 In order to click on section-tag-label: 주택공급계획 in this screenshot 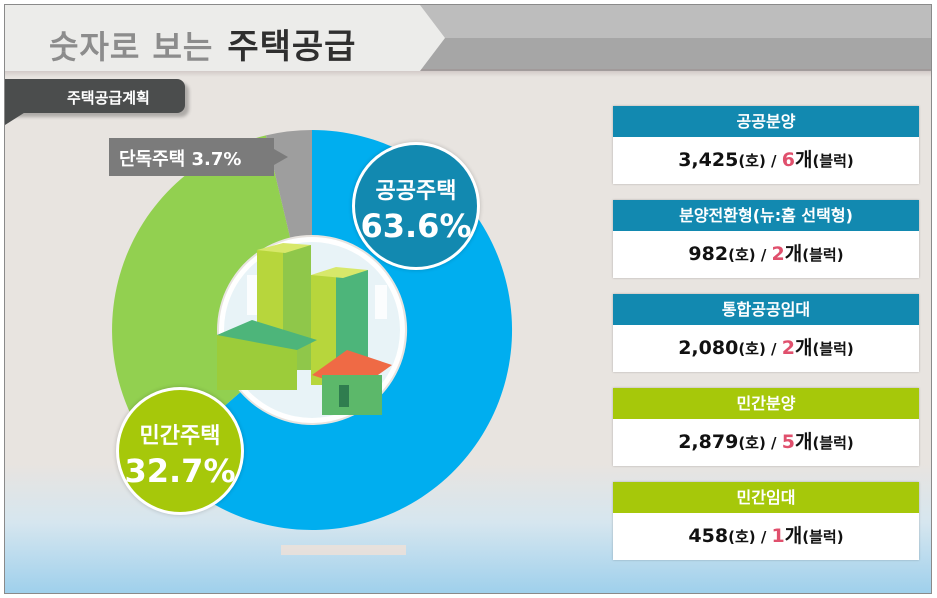, I will do `click(108, 98)`.